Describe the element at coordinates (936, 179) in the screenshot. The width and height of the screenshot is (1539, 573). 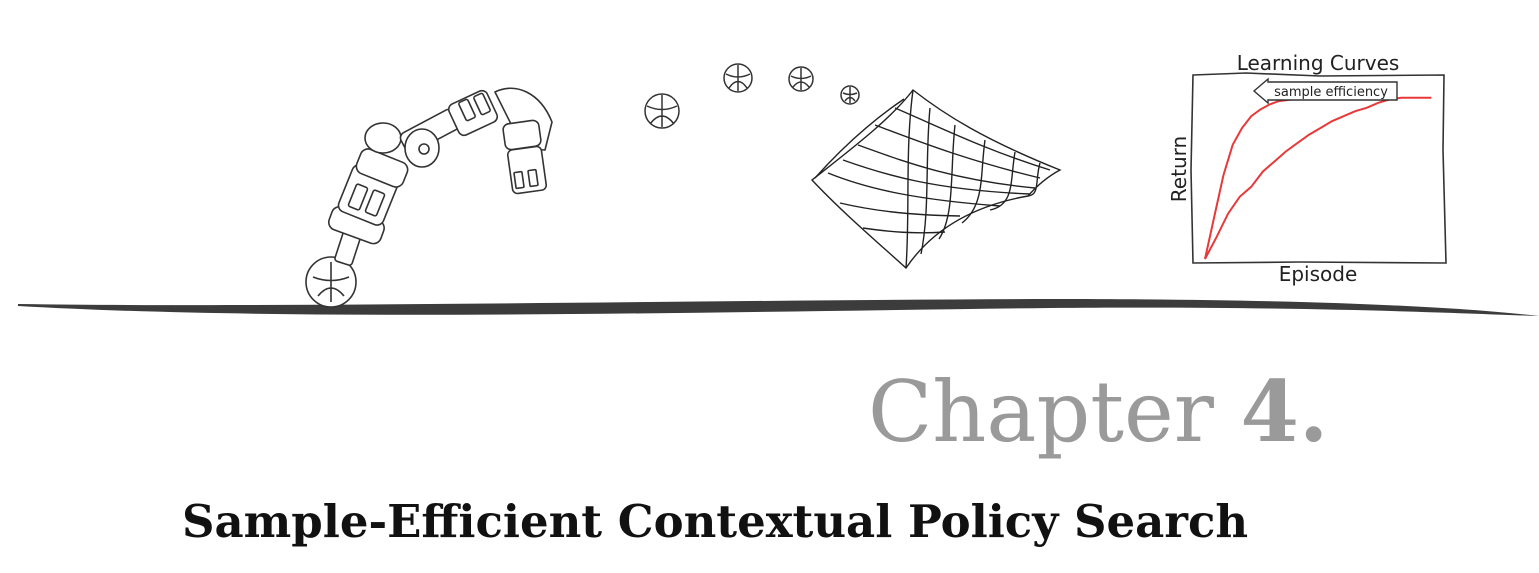
I see `surface-mesh-illustration` at that location.